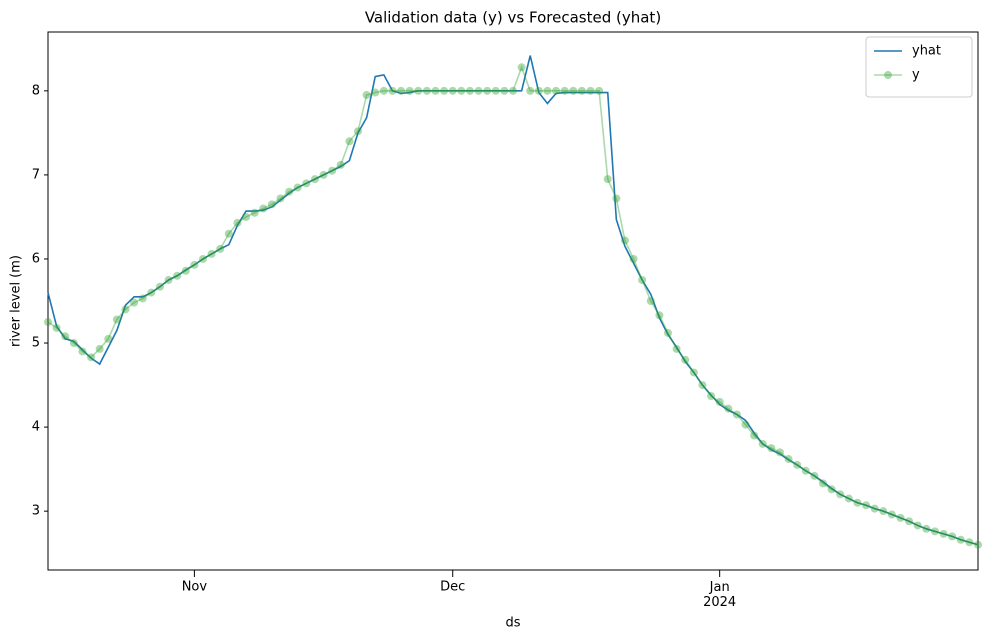 This screenshot has width=988, height=640. What do you see at coordinates (916, 75) in the screenshot?
I see `legend-label: y` at bounding box center [916, 75].